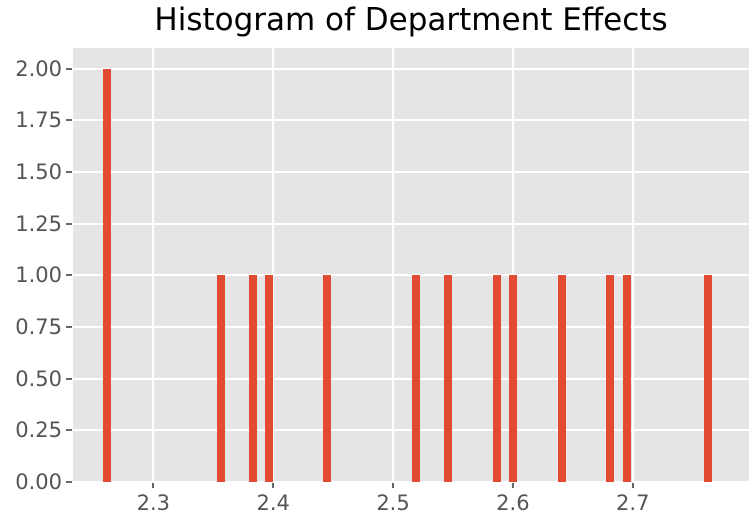 This screenshot has width=756, height=530. I want to click on y-tick-label: 1.50, so click(38, 172).